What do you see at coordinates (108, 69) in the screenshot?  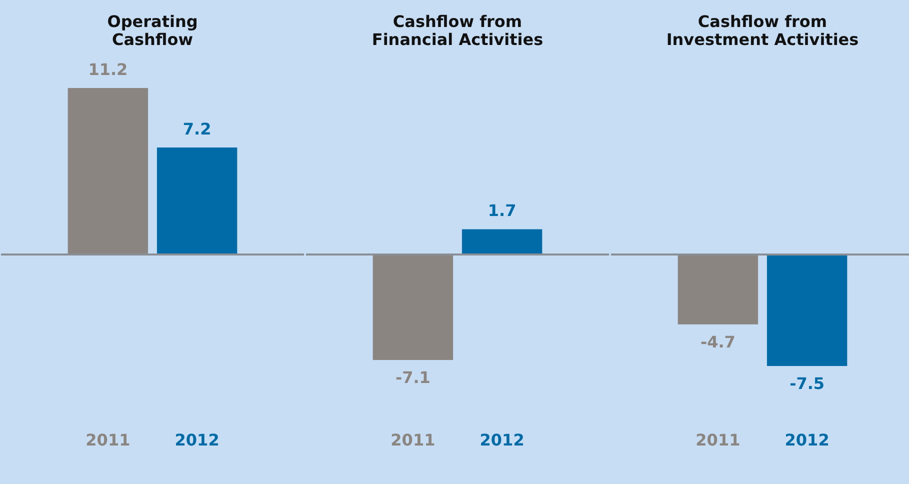 I see `data-label: 11.2` at bounding box center [108, 69].